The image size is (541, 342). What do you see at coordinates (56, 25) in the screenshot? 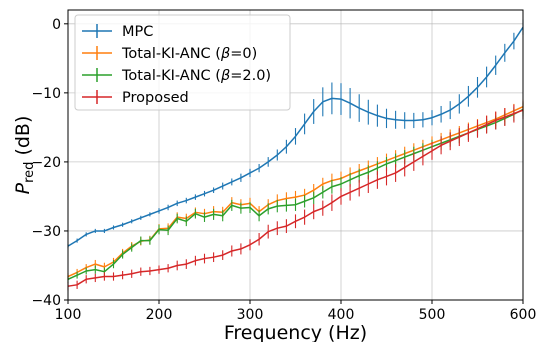
I see `y-tick-label: 0` at bounding box center [56, 25].